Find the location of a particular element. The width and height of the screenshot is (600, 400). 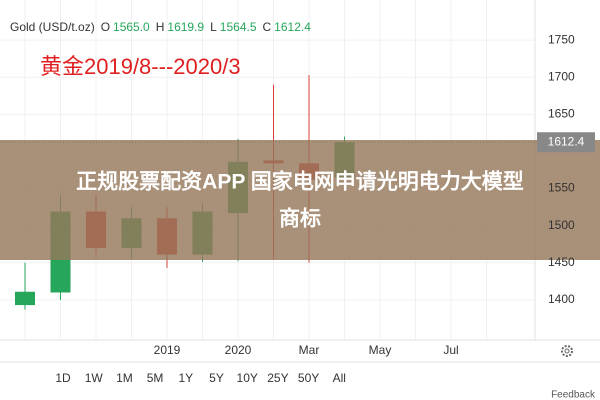

price-label: 1612.4 is located at coordinates (566, 141).